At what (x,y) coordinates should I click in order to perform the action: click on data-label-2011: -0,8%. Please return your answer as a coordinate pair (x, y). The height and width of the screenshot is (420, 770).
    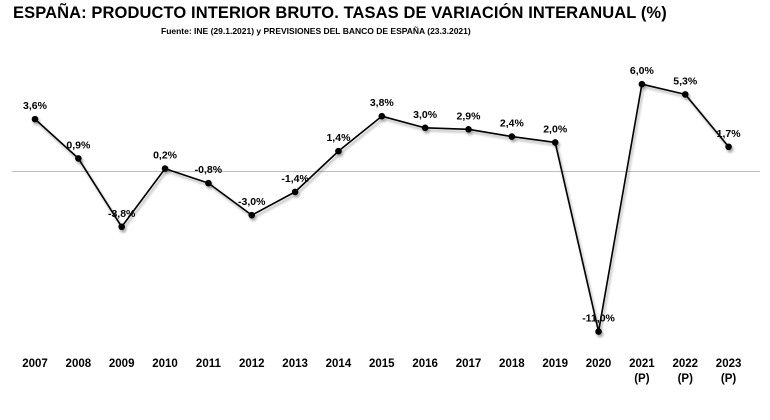
    Looking at the image, I should click on (209, 170).